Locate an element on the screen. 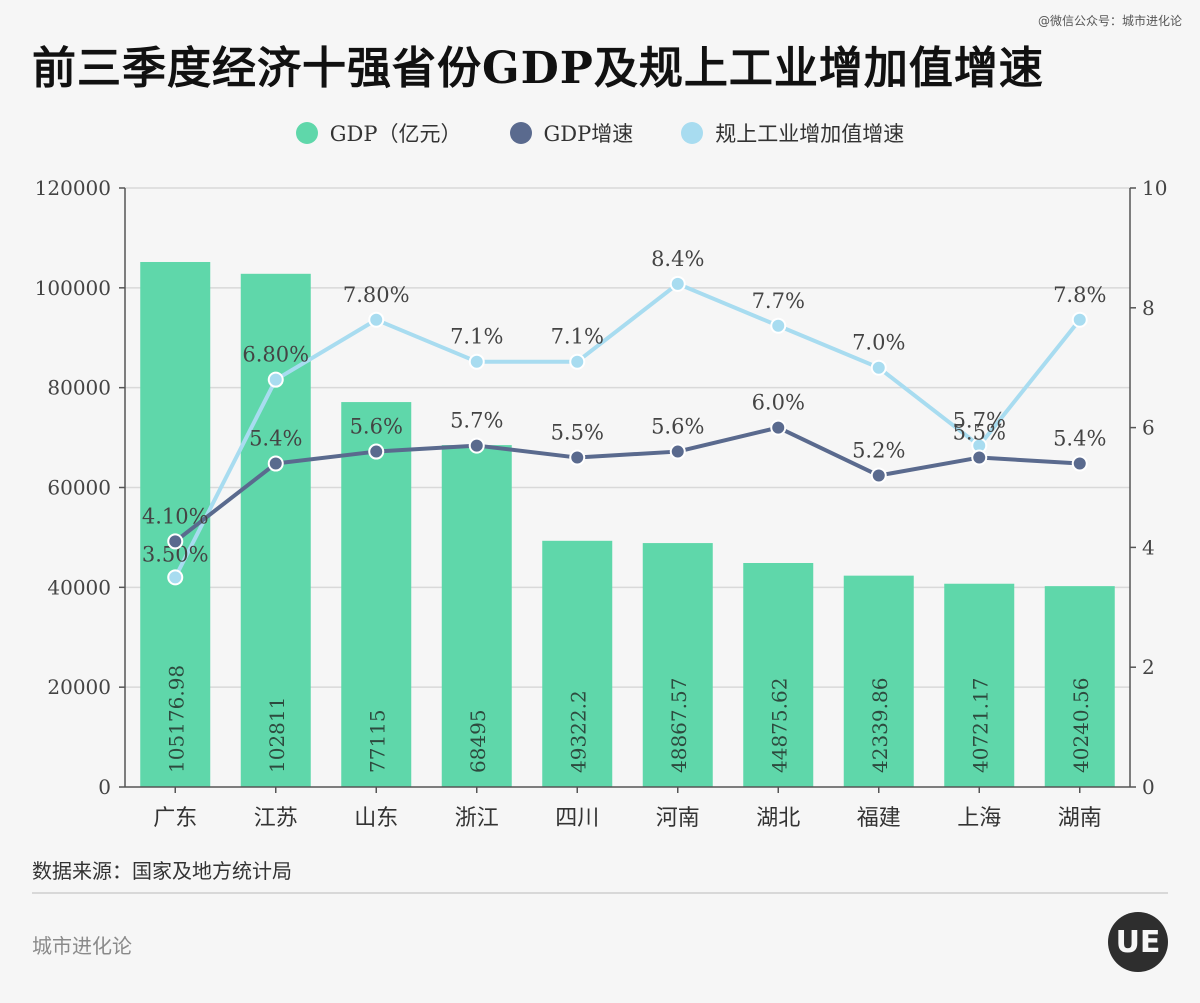 This screenshot has height=1003, width=1200. y-left-tick-label: 100000 is located at coordinates (73, 288).